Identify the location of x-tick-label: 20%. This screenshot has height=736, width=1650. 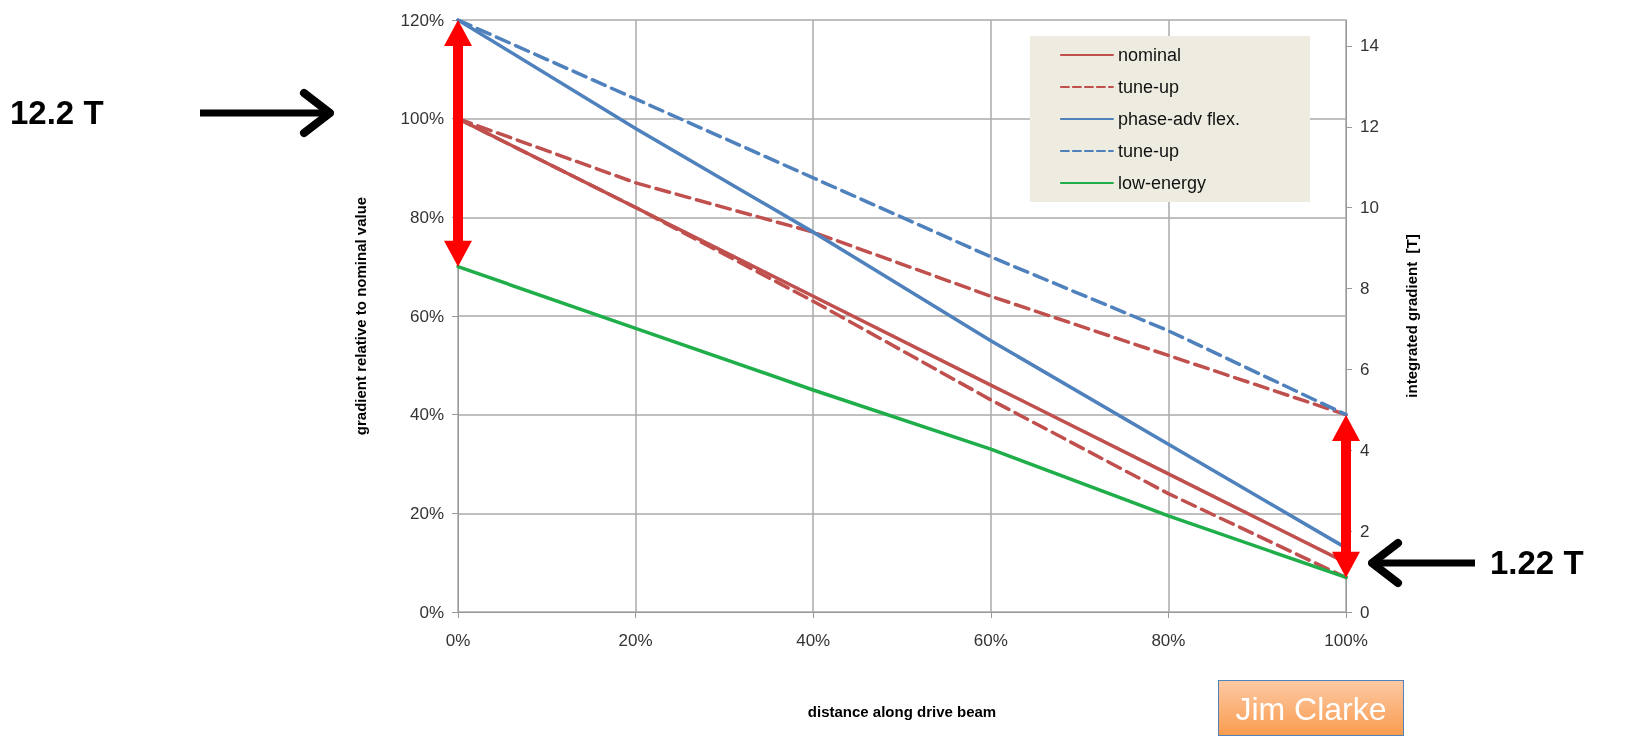
(635, 640).